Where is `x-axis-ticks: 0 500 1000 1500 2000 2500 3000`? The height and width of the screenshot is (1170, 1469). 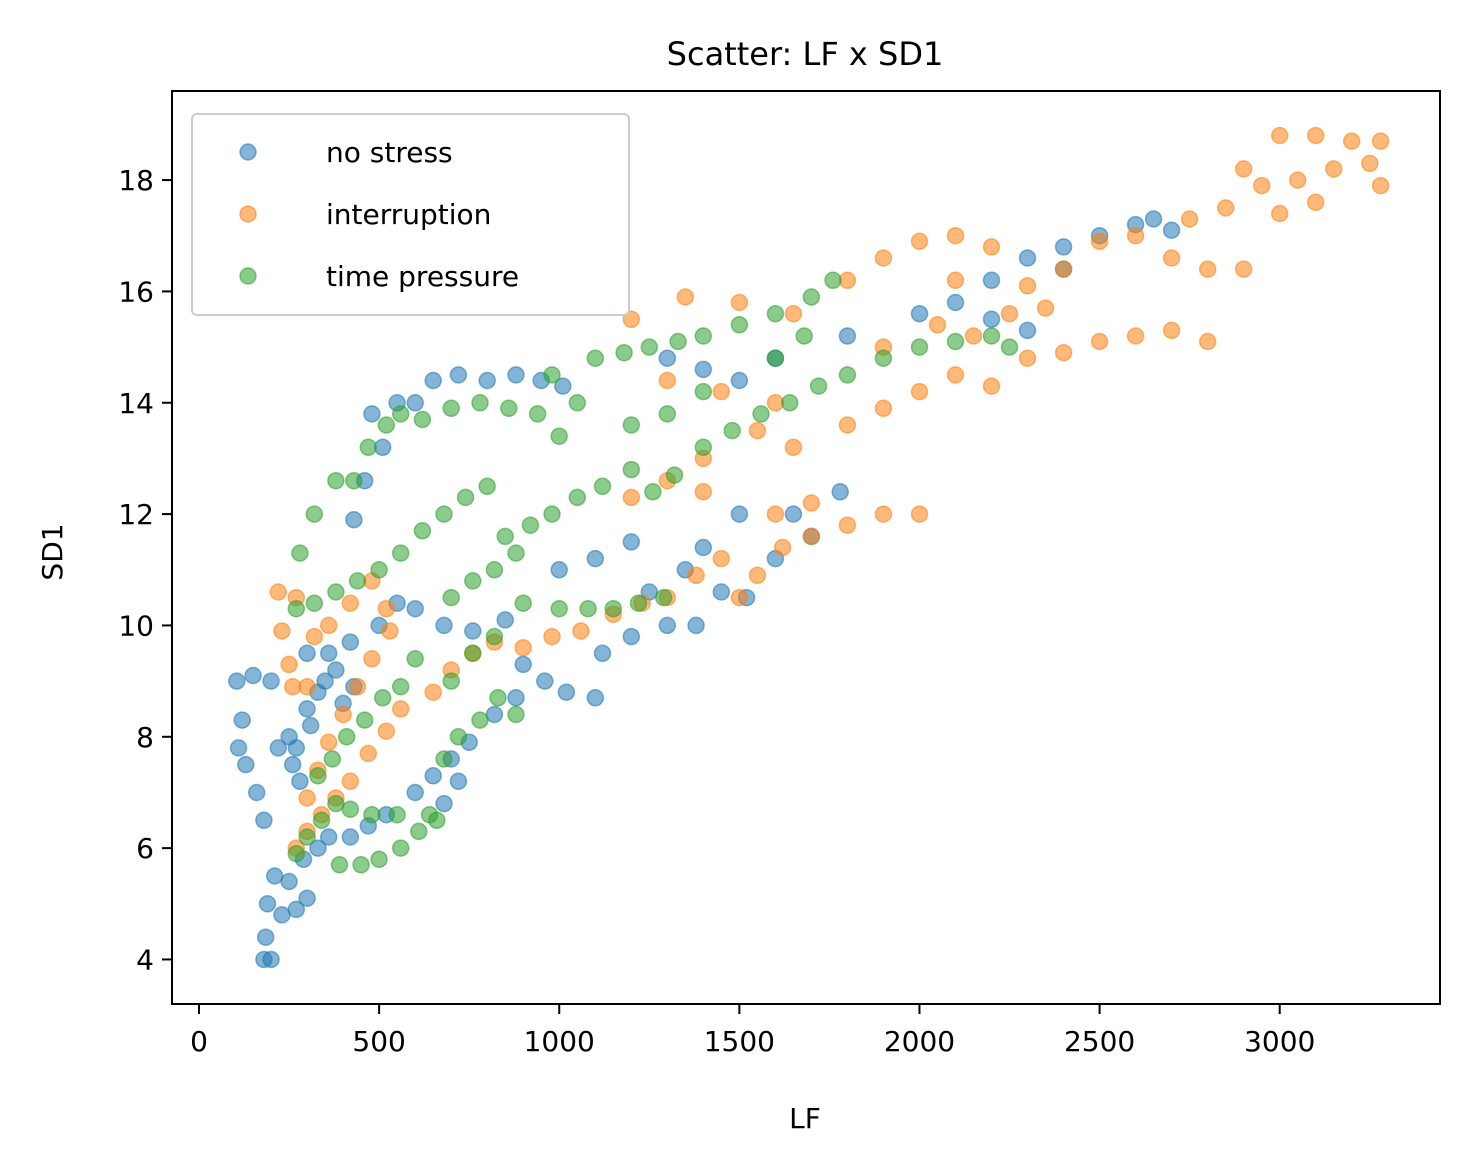 x-axis-ticks: 0 500 1000 1500 2000 2500 3000 is located at coordinates (752, 1031).